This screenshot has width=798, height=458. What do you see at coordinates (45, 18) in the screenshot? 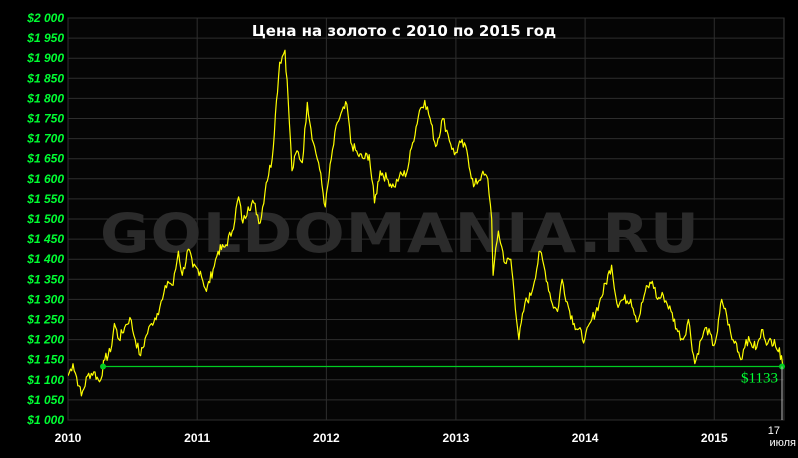
I see `y-tick-label: $2 000` at bounding box center [45, 18].